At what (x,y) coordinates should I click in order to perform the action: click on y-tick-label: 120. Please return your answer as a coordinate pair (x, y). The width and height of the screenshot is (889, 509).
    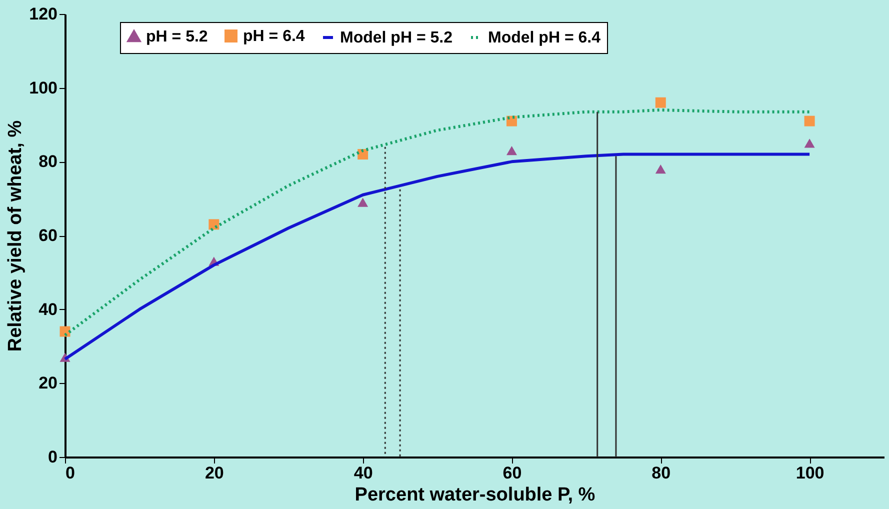
    Looking at the image, I should click on (43, 14).